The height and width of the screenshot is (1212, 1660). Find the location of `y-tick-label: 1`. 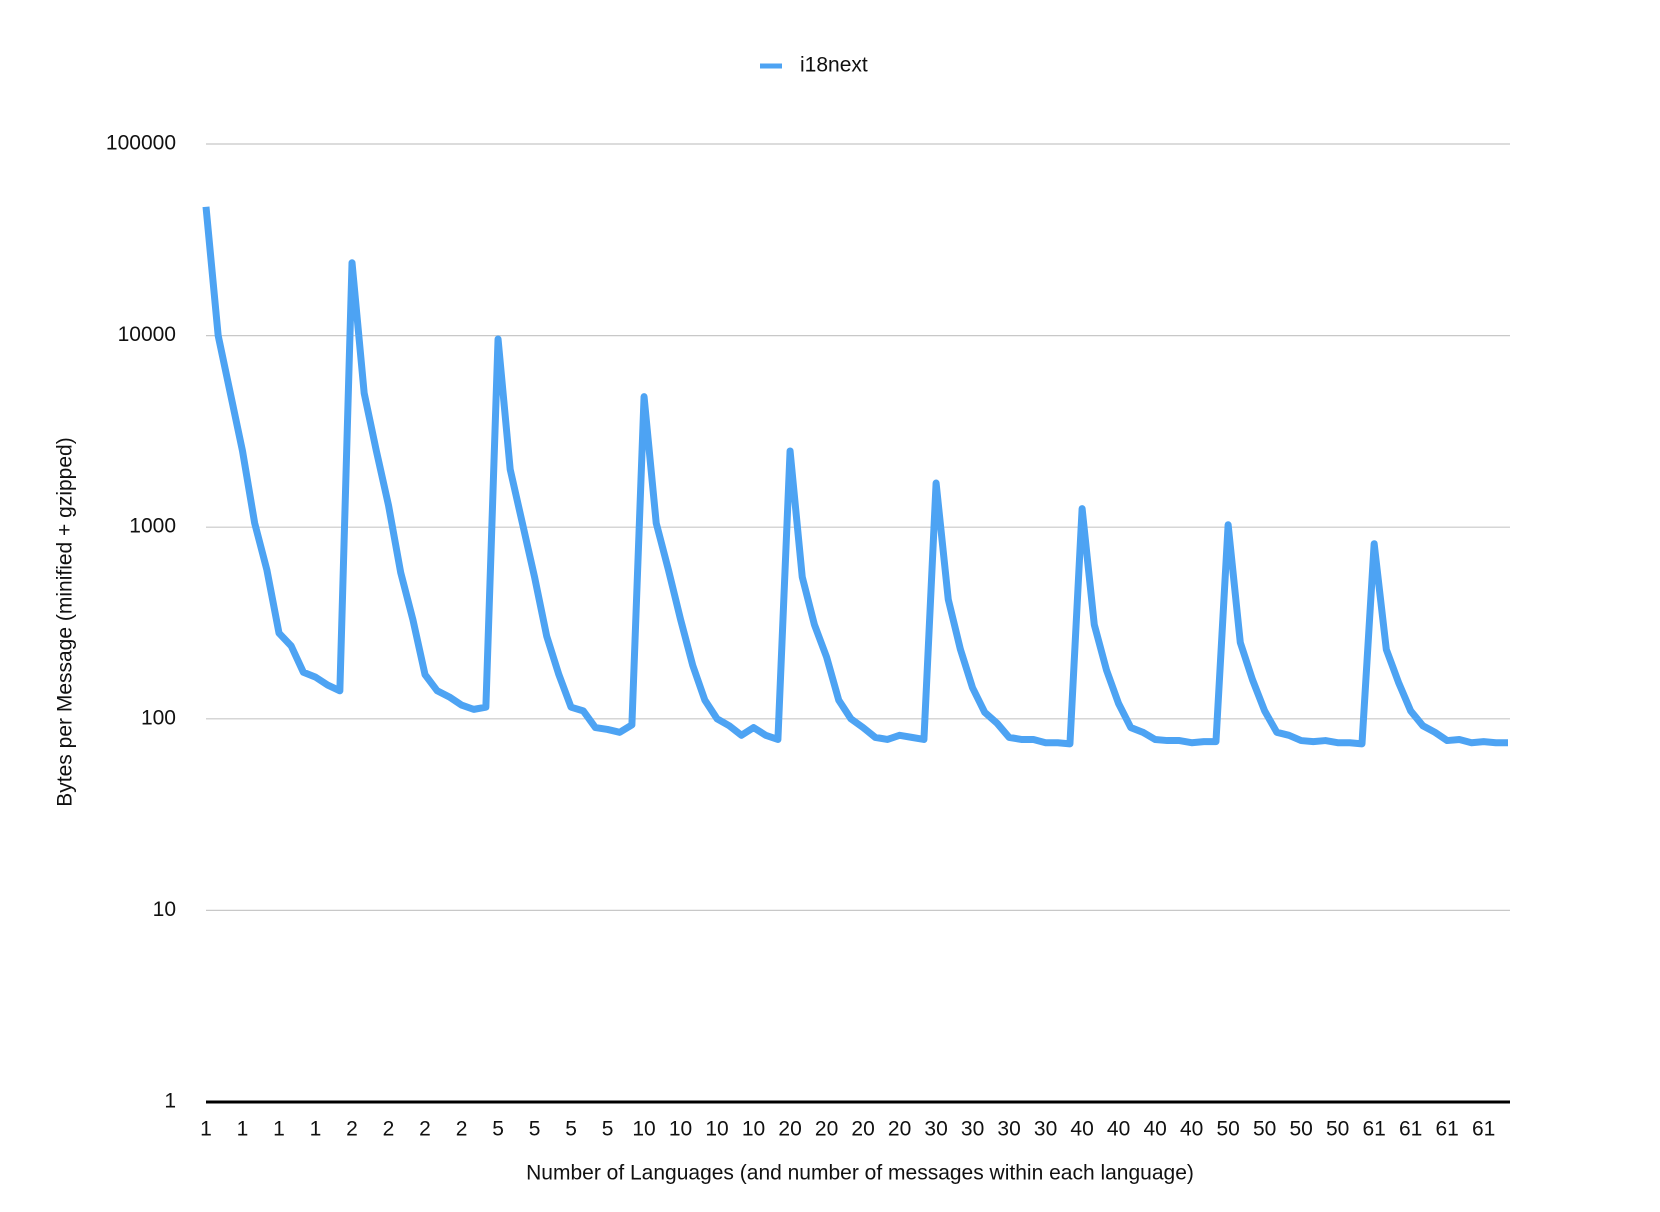

y-tick-label: 1 is located at coordinates (170, 1101).